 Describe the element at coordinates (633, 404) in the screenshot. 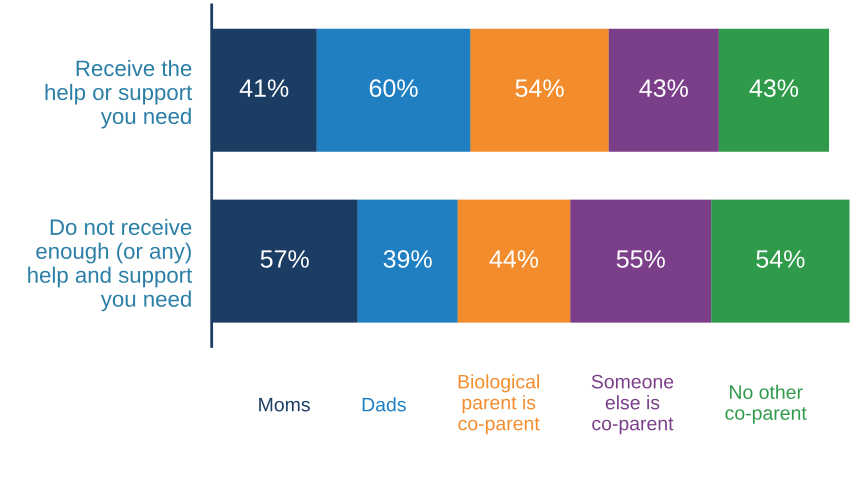

I see `text: Someone else is co-parent` at that location.